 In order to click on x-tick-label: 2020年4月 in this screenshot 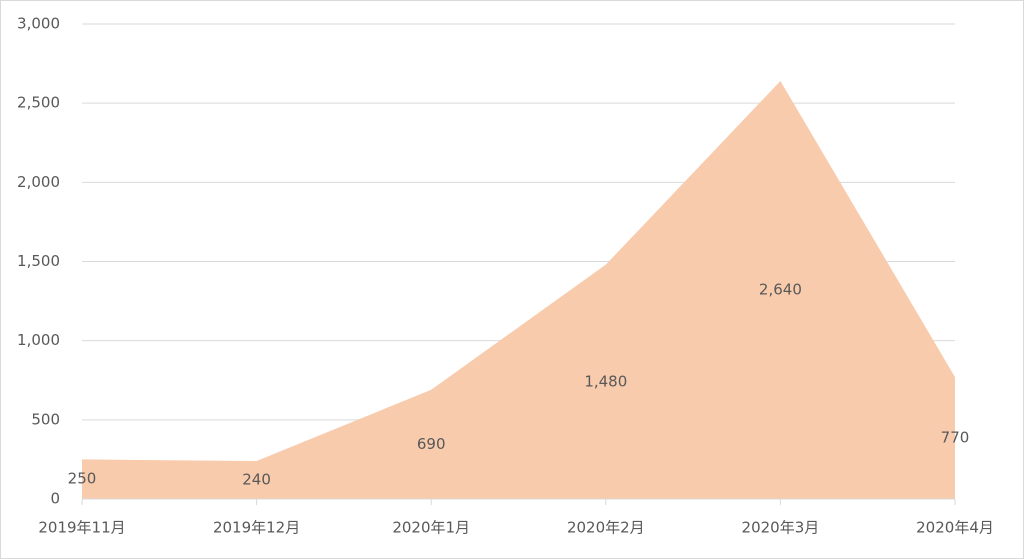, I will do `click(955, 528)`.